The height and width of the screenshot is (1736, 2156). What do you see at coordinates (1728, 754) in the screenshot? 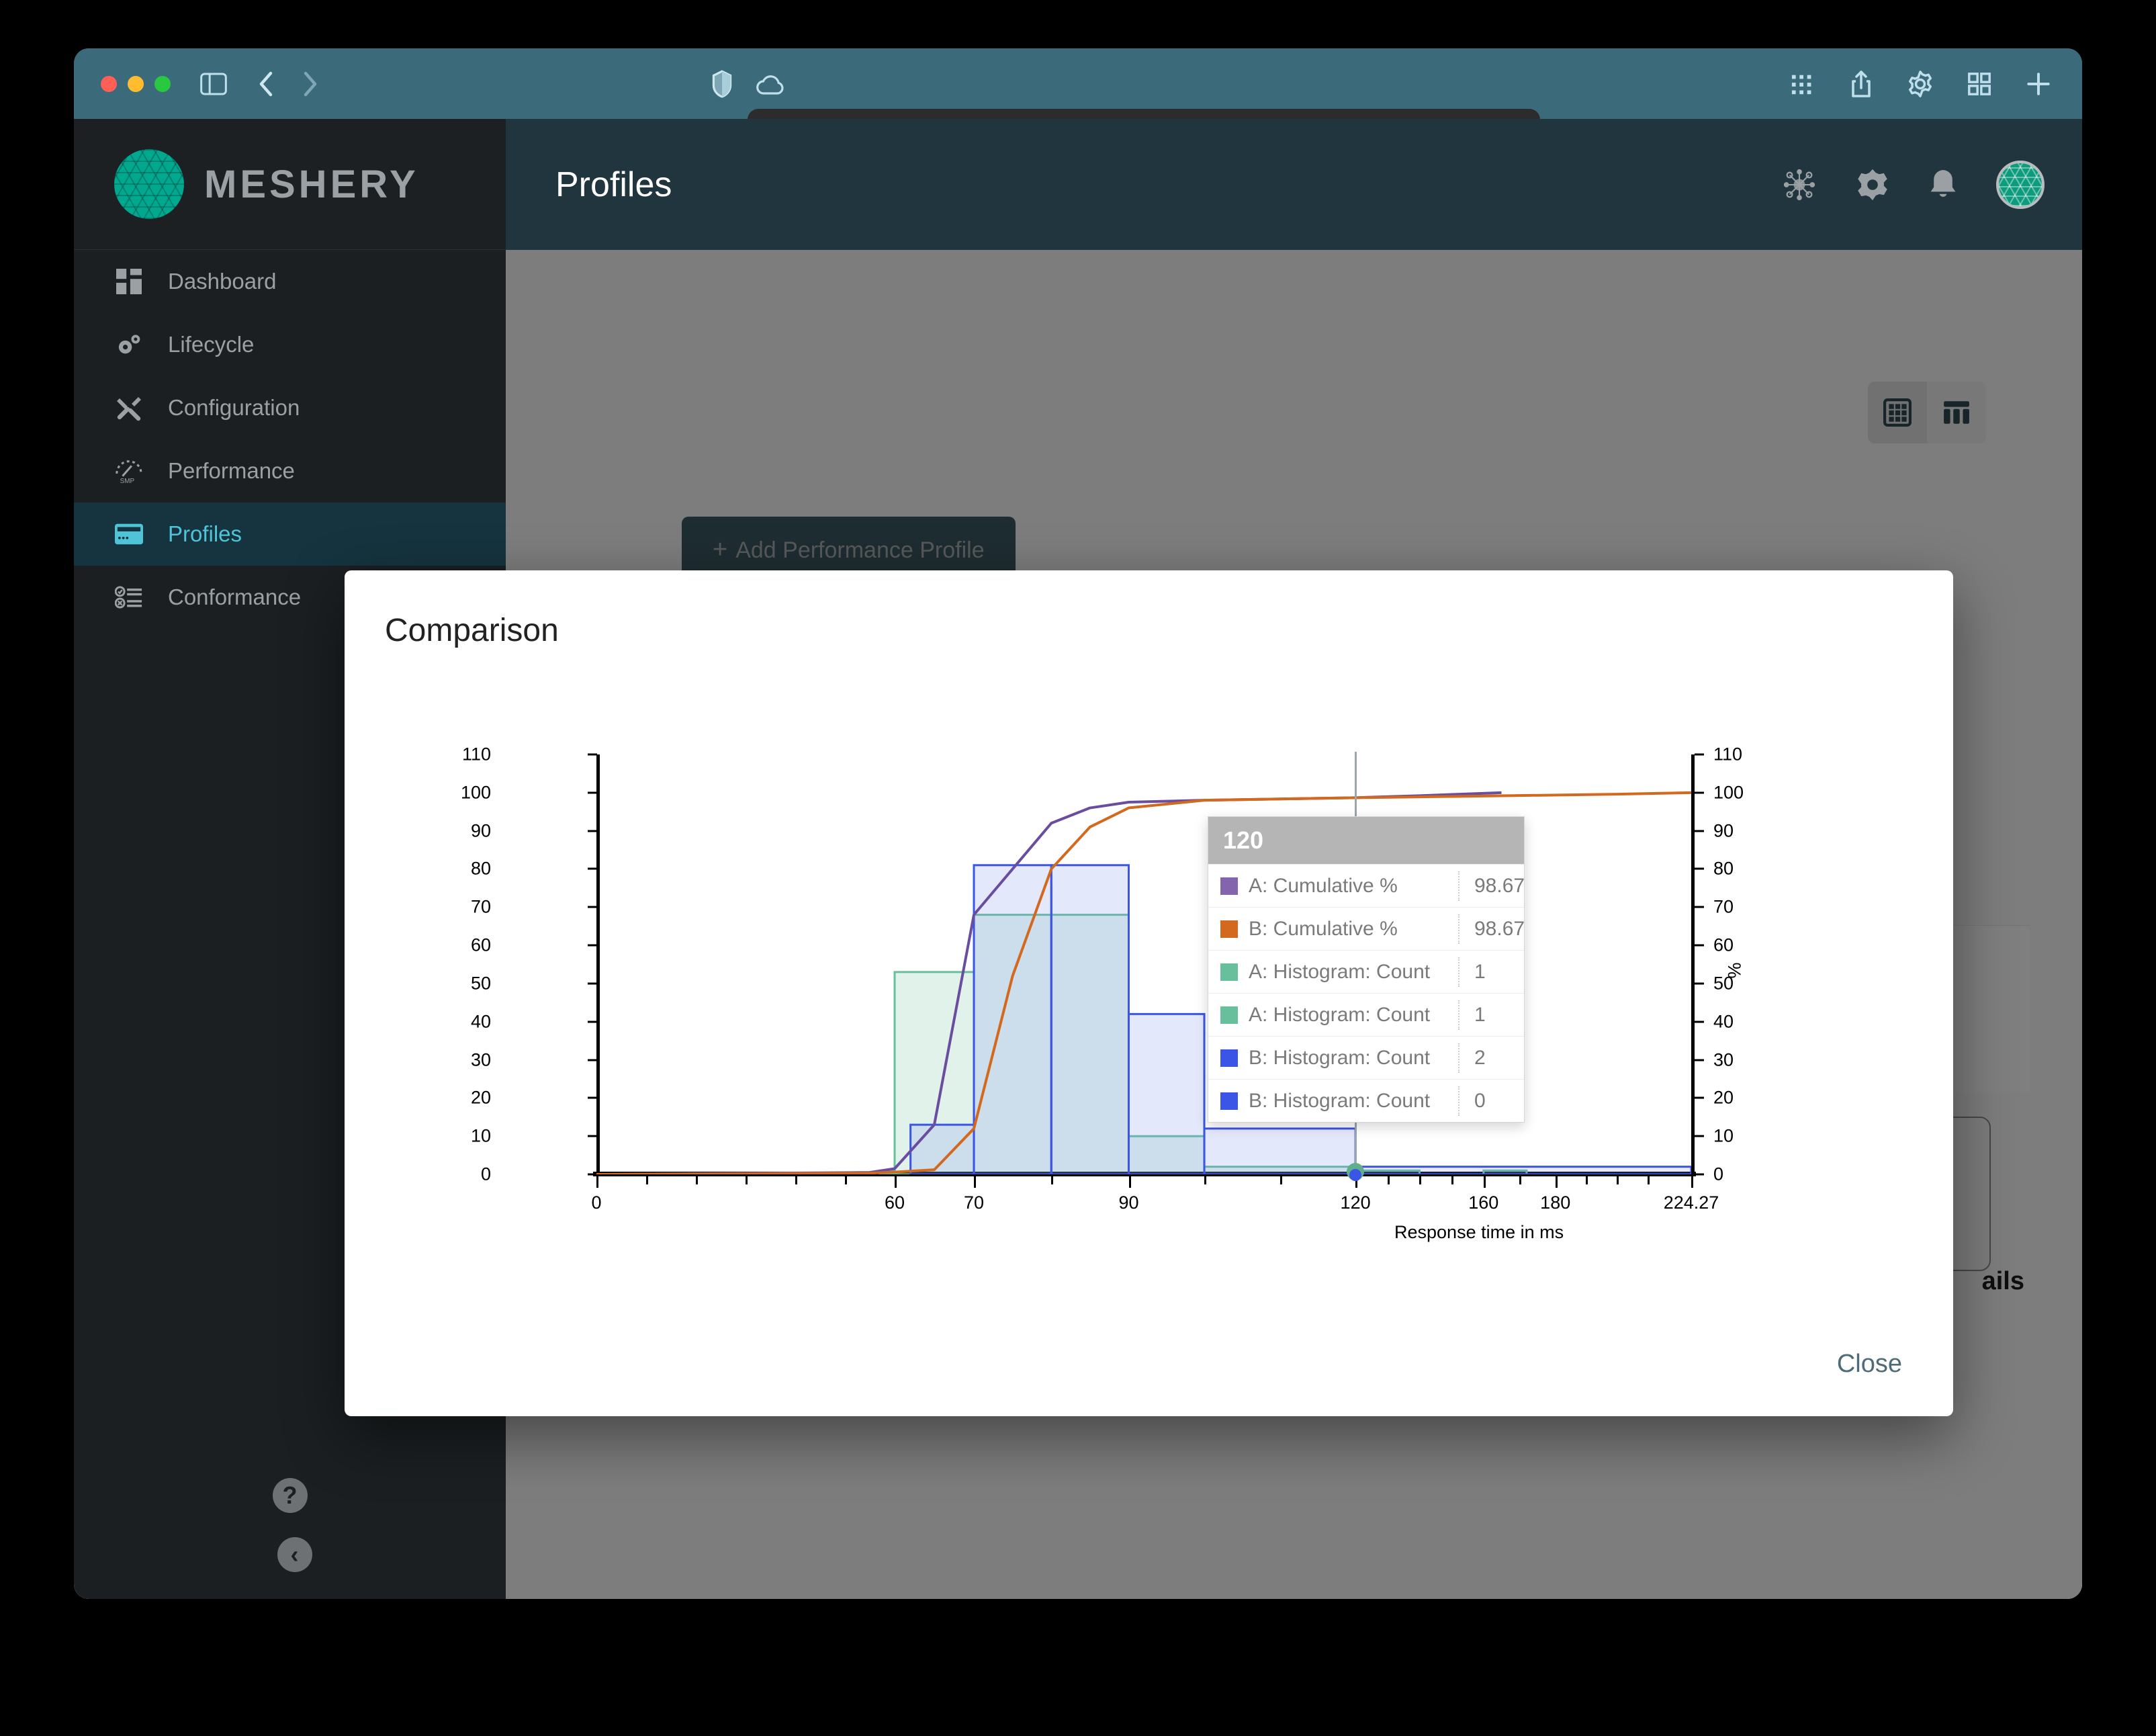
I see `y2-tick-label: 110` at bounding box center [1728, 754].